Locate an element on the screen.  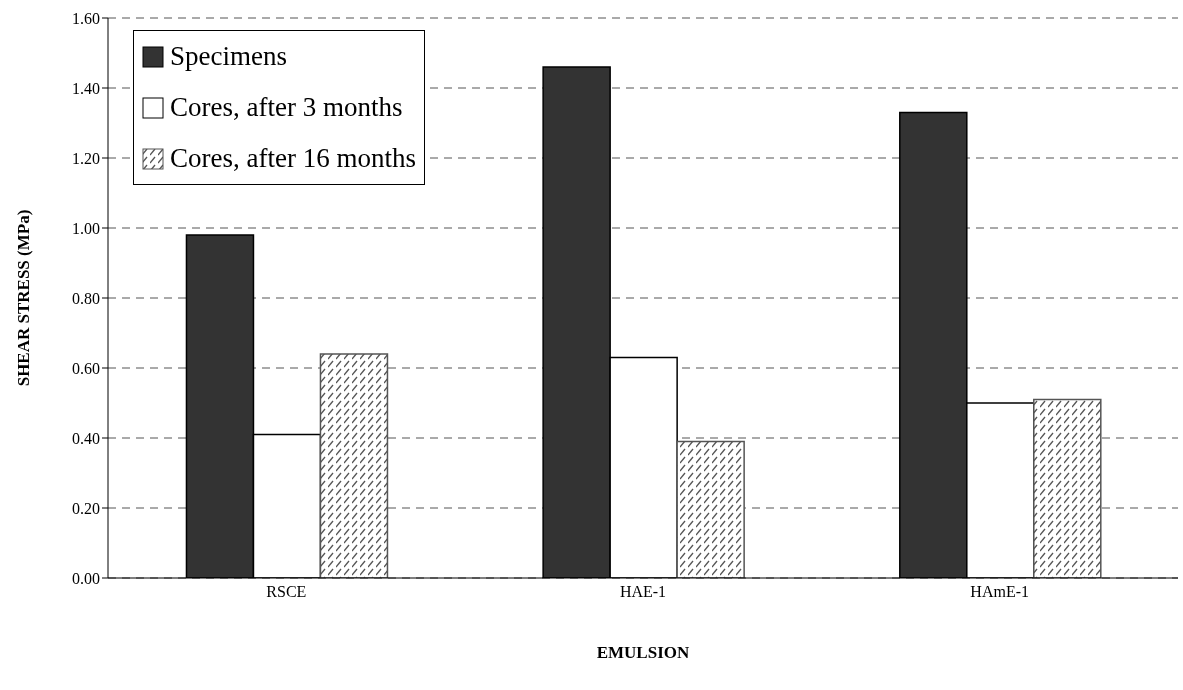
legend-label: Specimens is located at coordinates (228, 56).